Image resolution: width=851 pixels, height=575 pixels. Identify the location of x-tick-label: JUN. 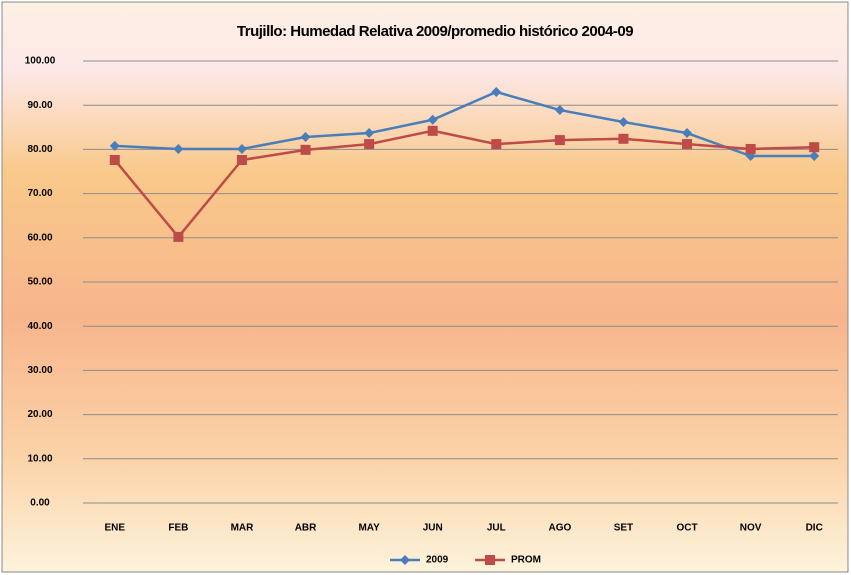
(433, 528).